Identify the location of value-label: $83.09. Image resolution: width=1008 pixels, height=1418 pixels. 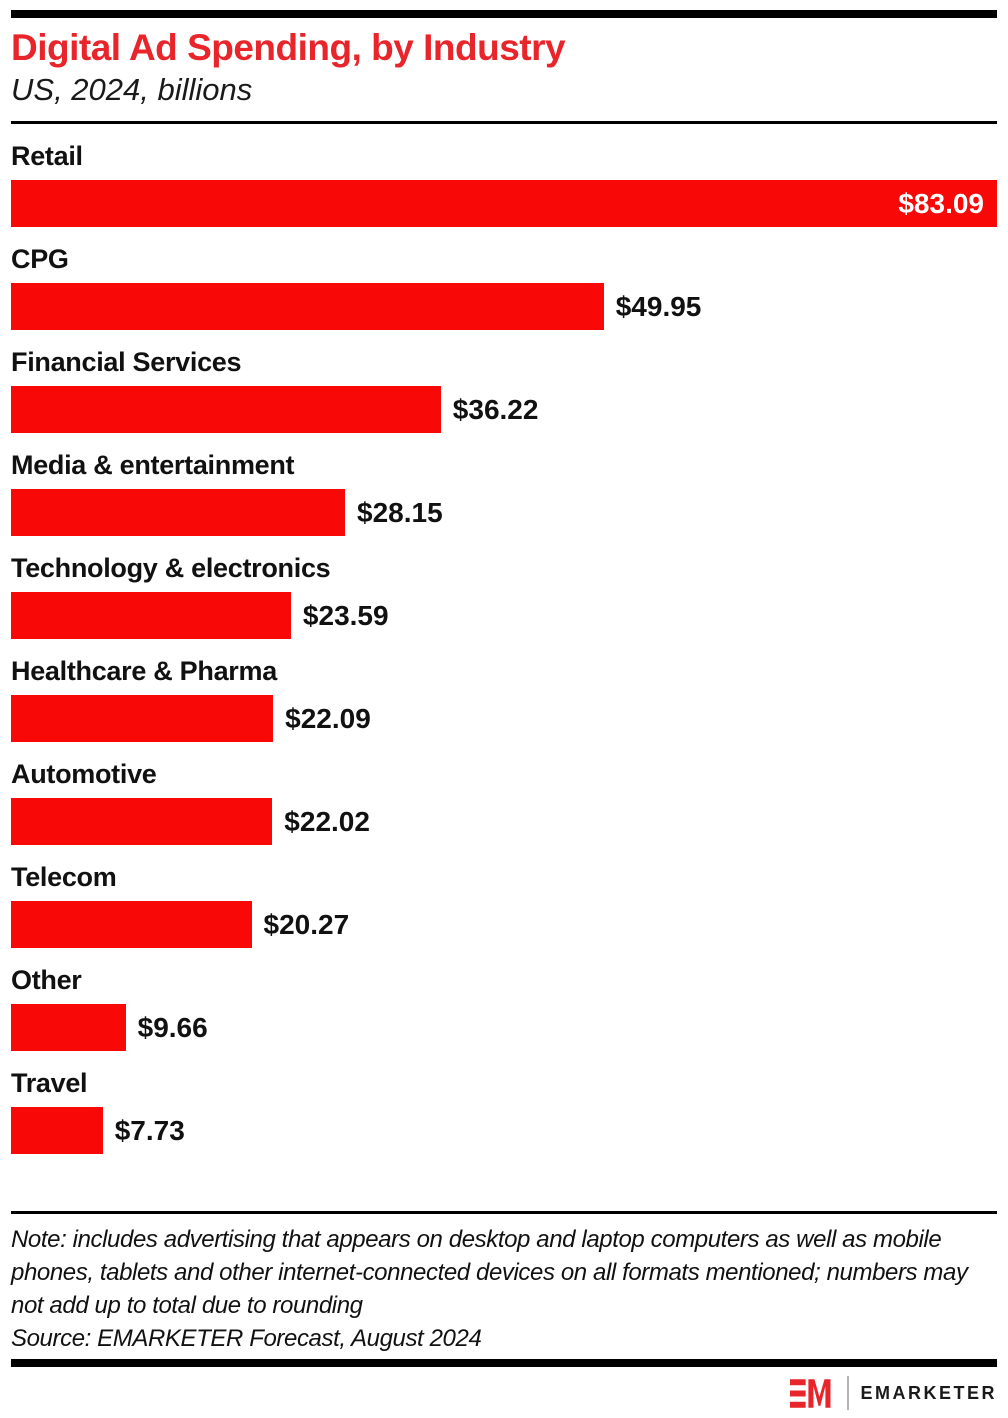
(941, 203).